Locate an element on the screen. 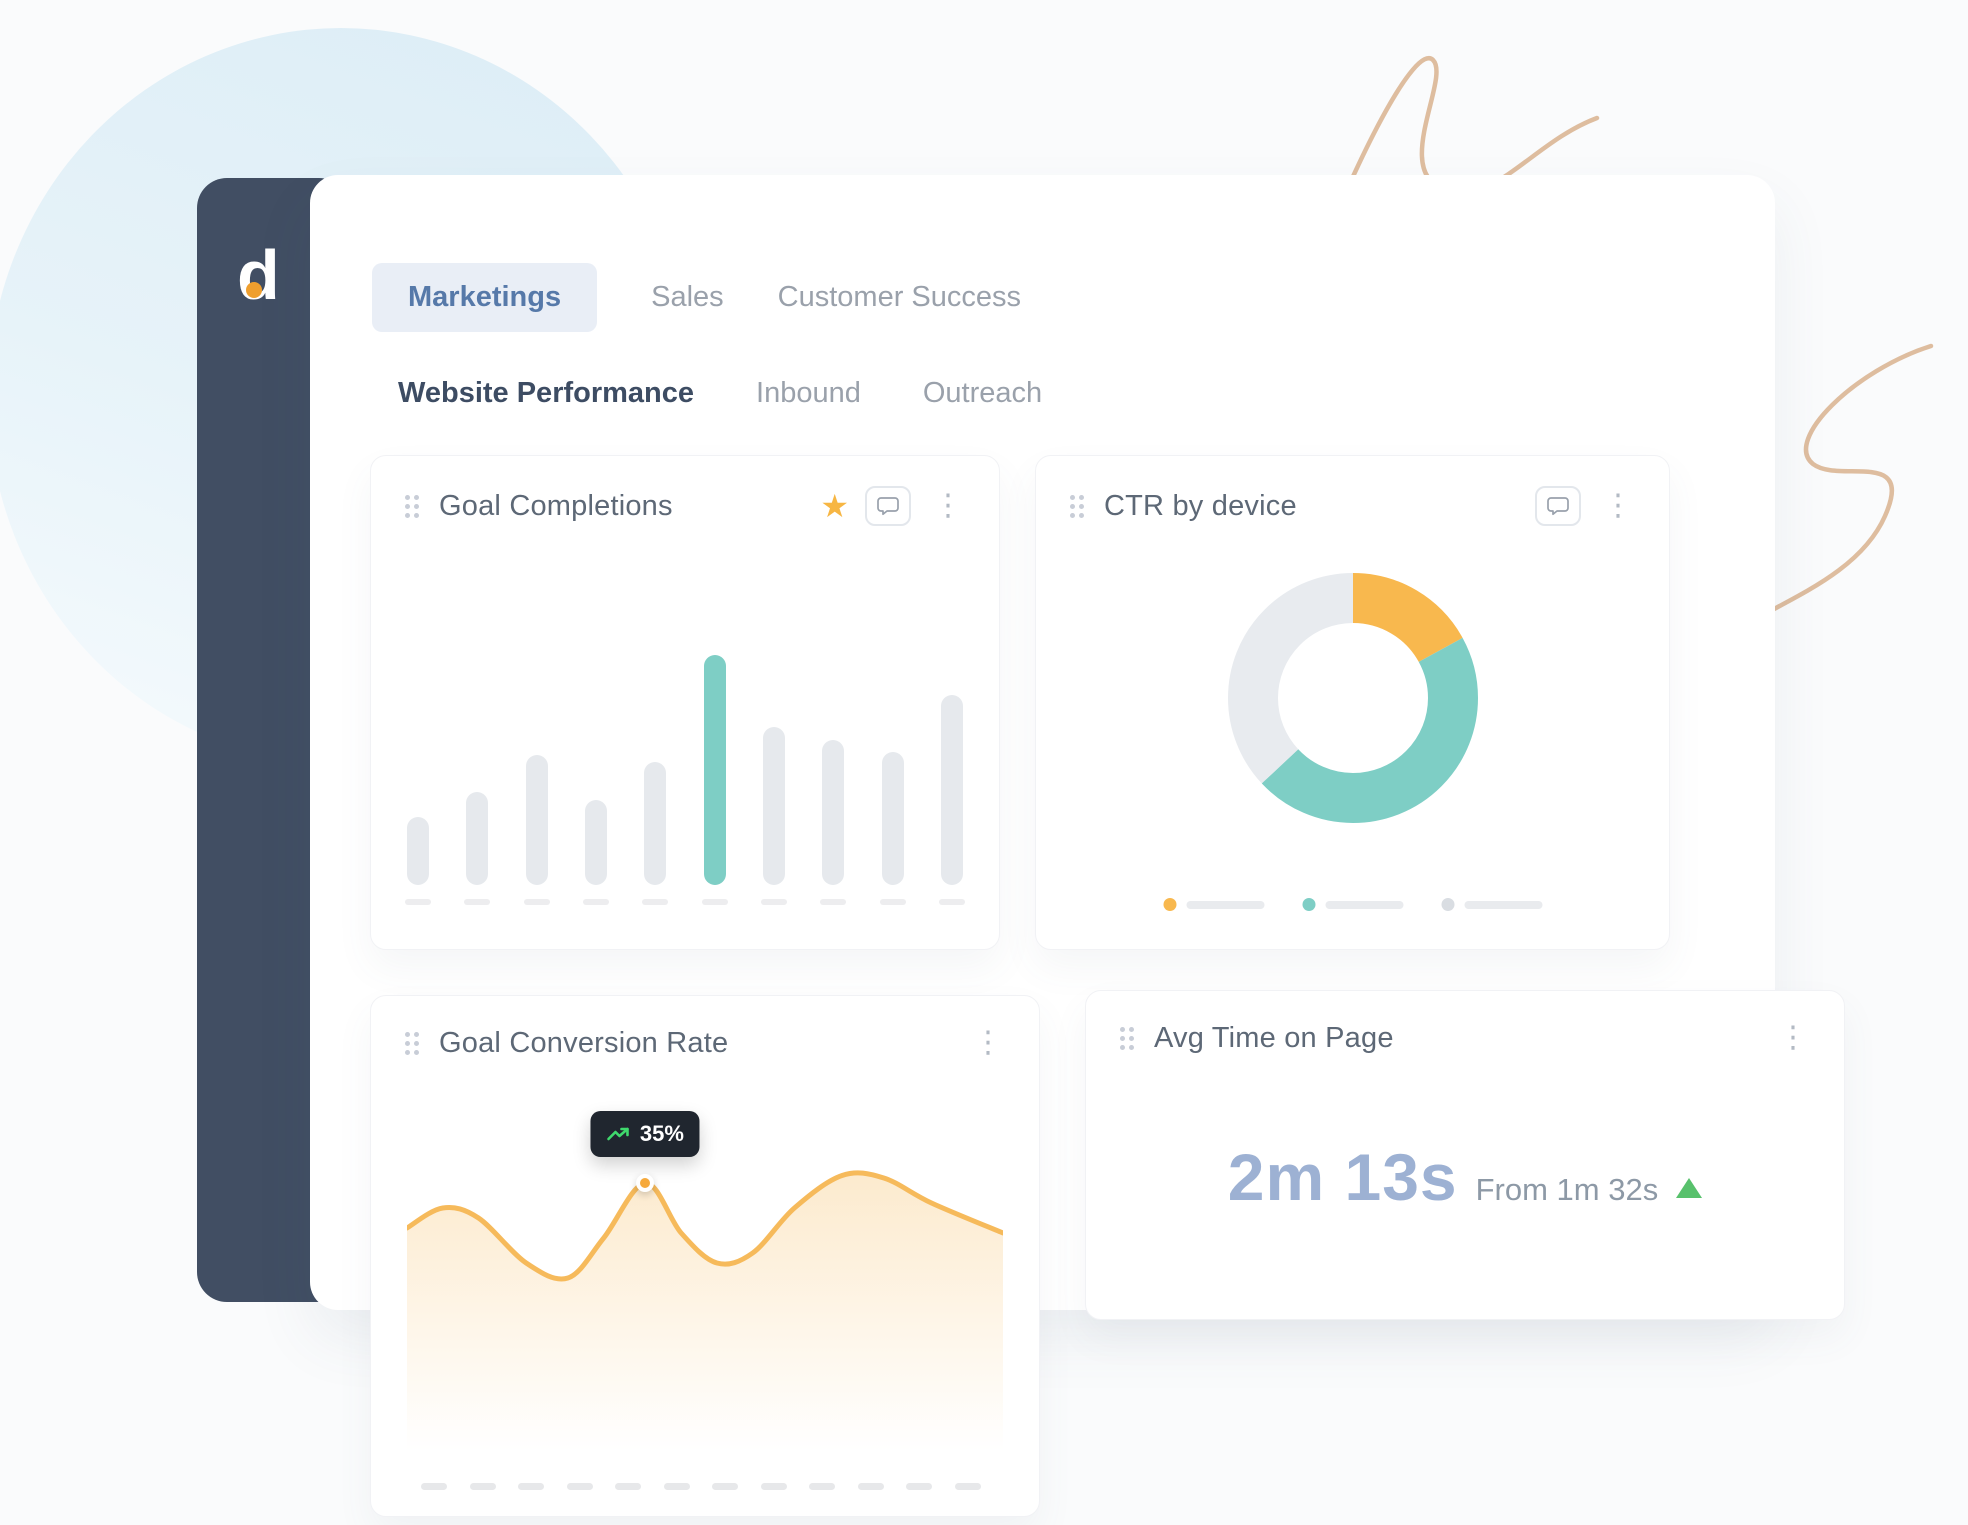 The height and width of the screenshot is (1525, 1968). ctr-by-device-card: CTR by device ⋮ is located at coordinates (1352, 702).